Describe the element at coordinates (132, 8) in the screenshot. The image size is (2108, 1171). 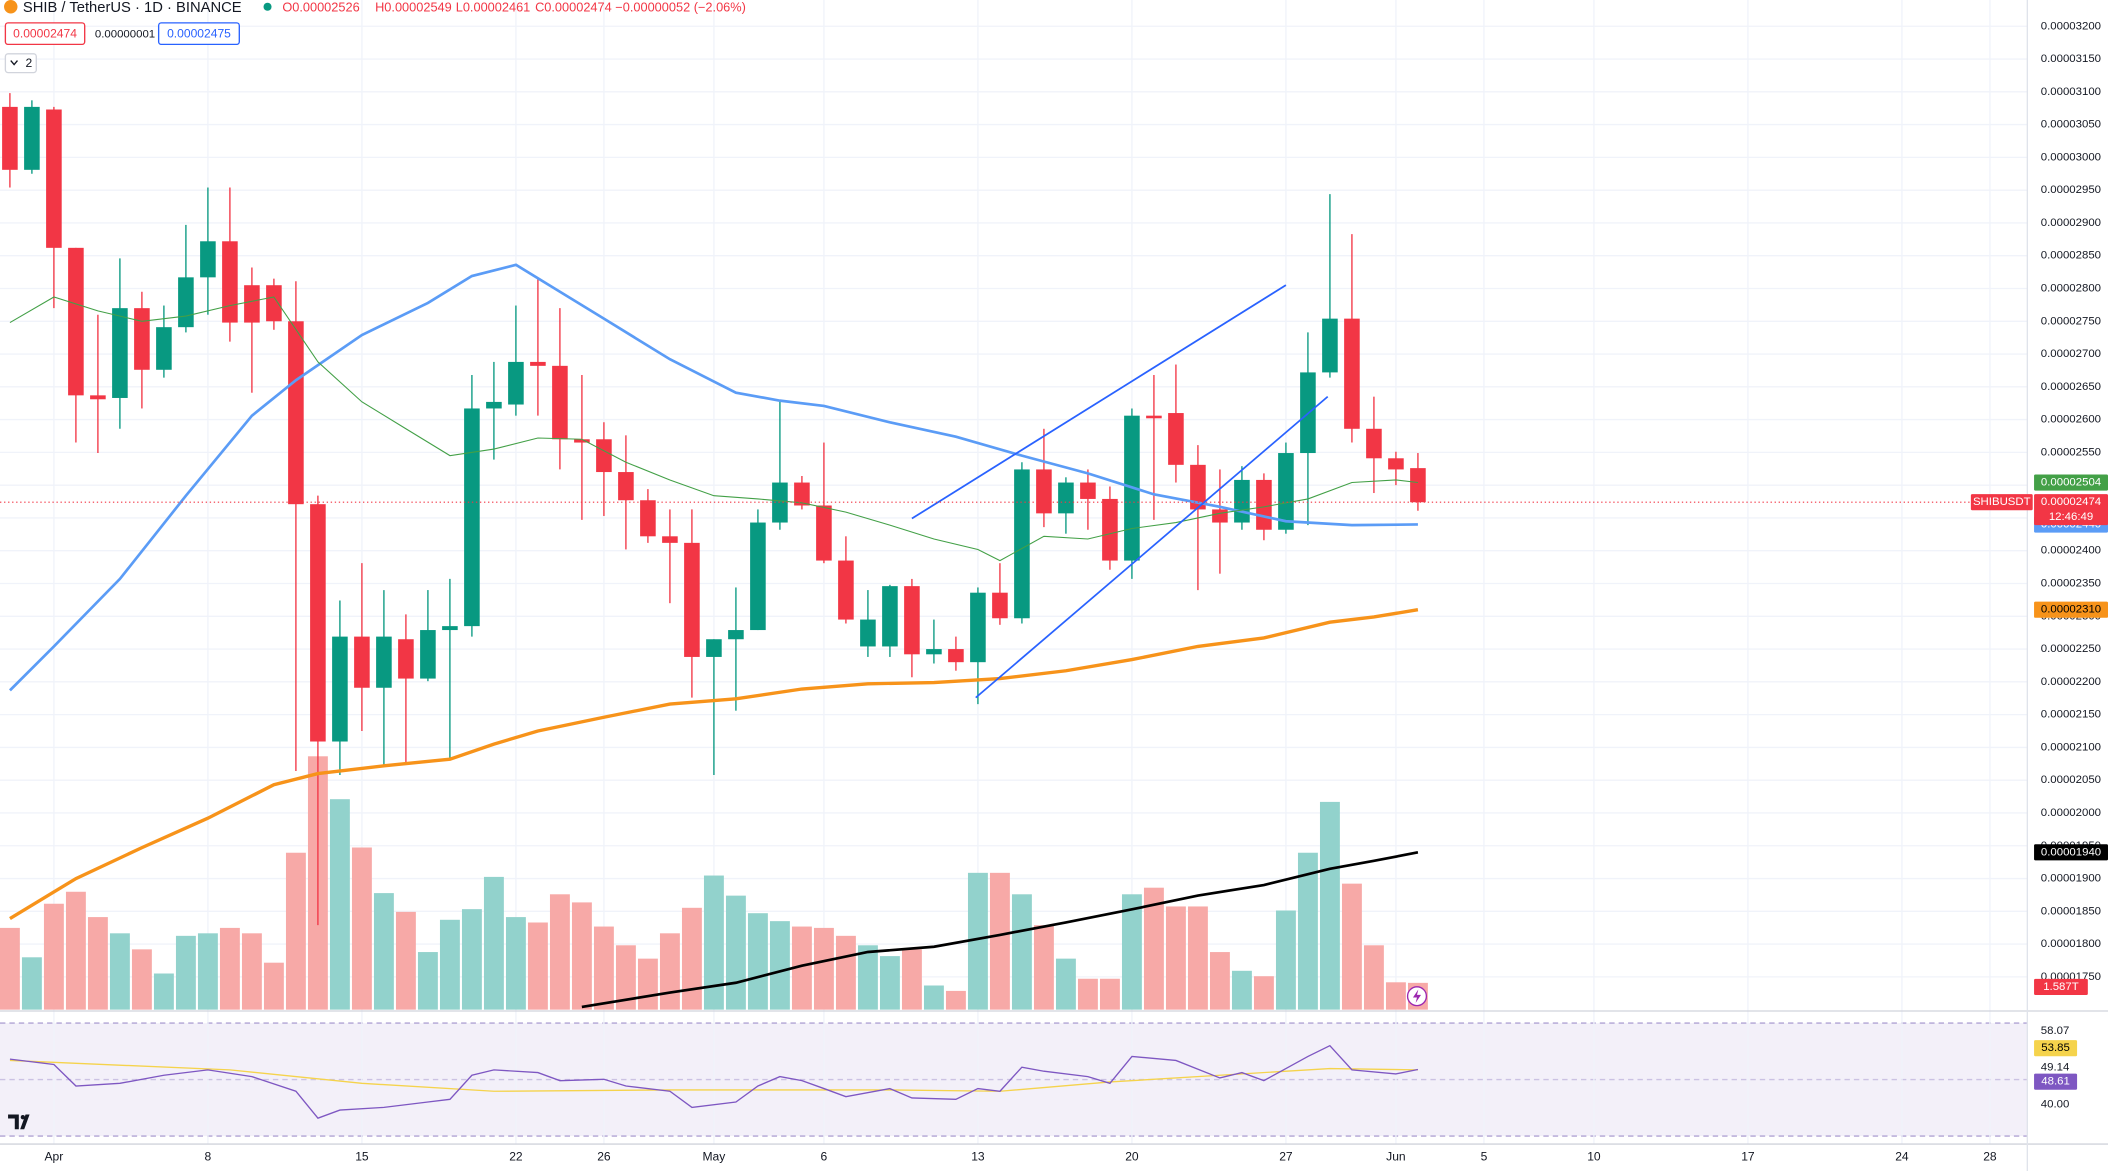
I see `symbol-title: SHIB / TetherUS · 1D · BINANCE` at that location.